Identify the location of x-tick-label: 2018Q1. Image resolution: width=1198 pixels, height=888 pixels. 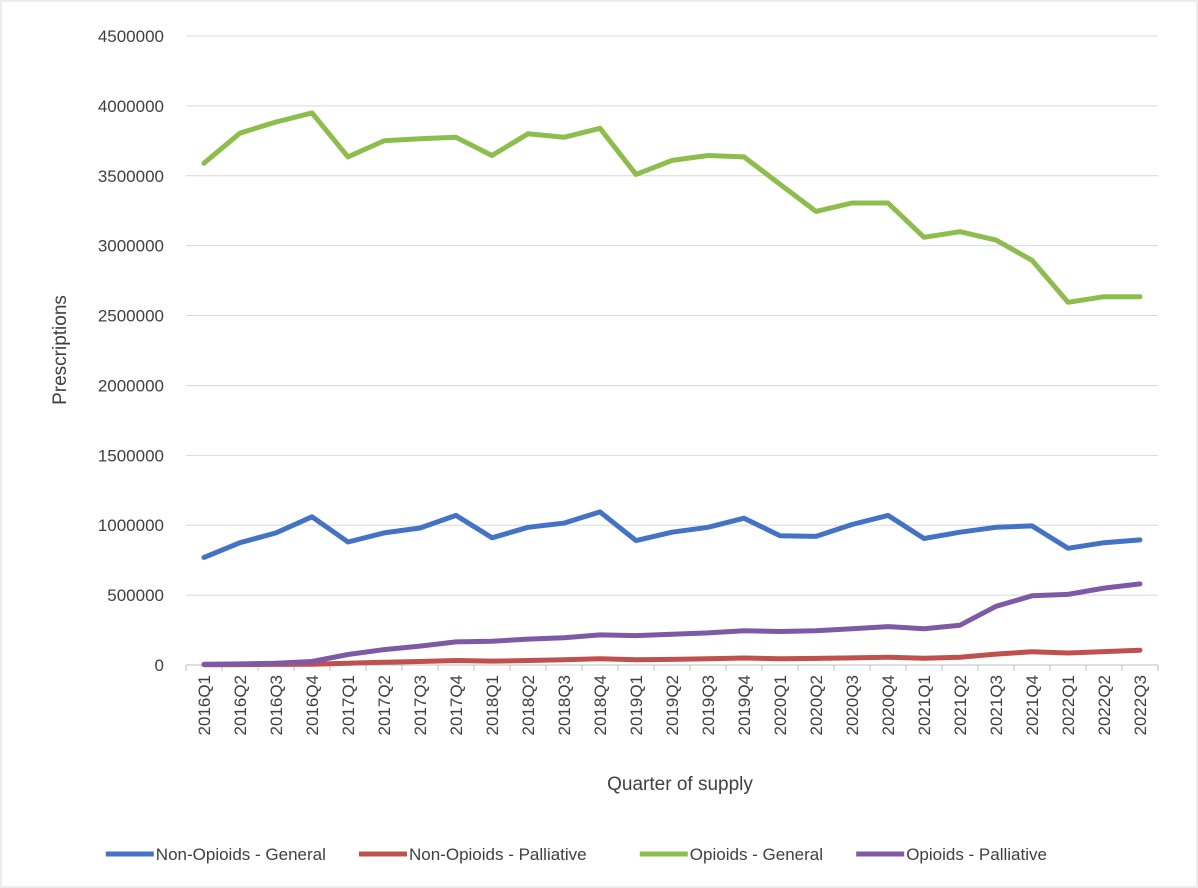
(492, 705).